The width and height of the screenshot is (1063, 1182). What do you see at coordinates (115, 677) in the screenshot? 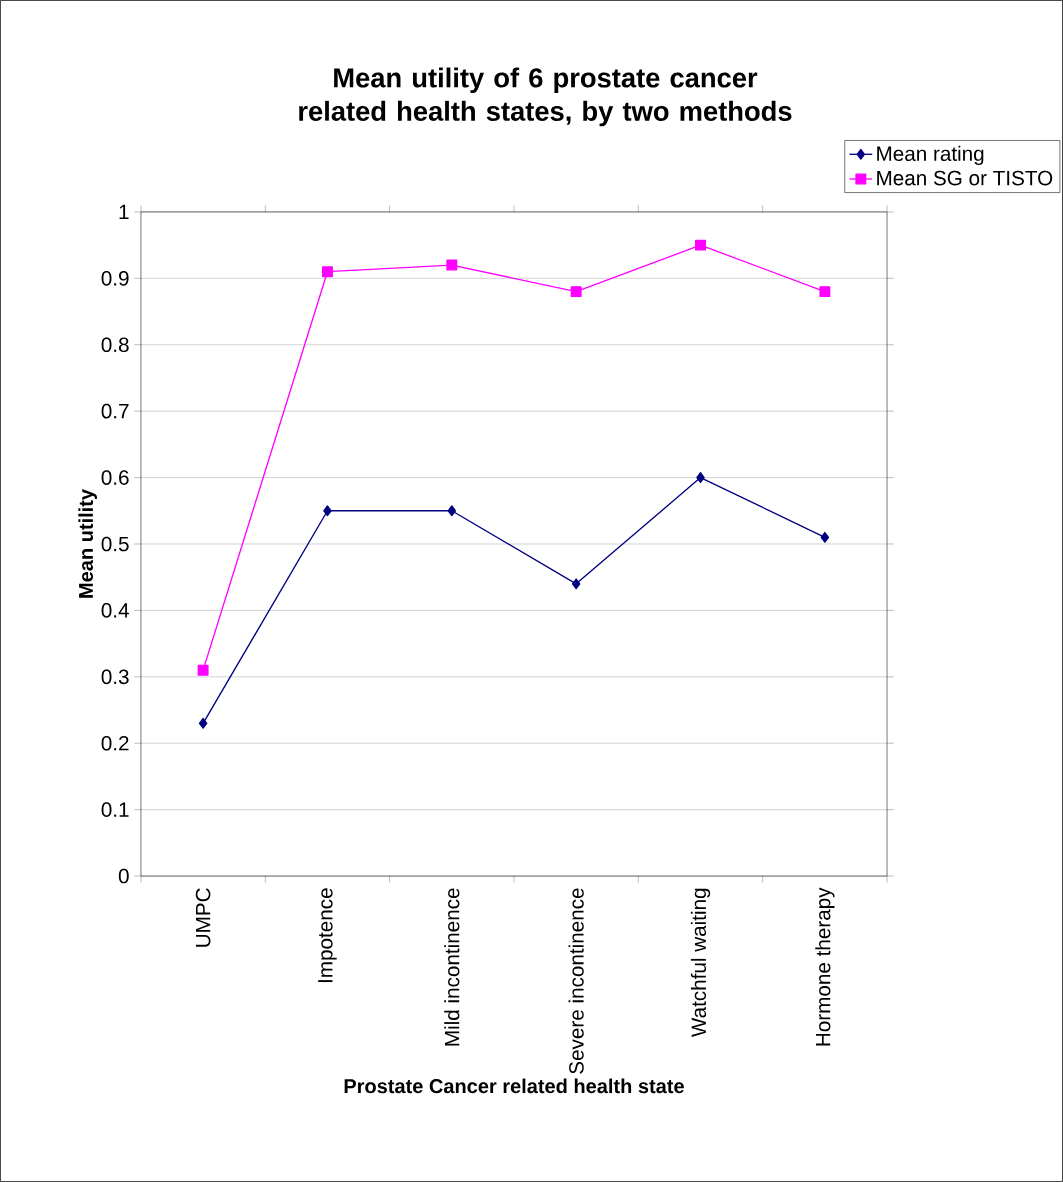
I see `y-tick-label: 0.3` at bounding box center [115, 677].